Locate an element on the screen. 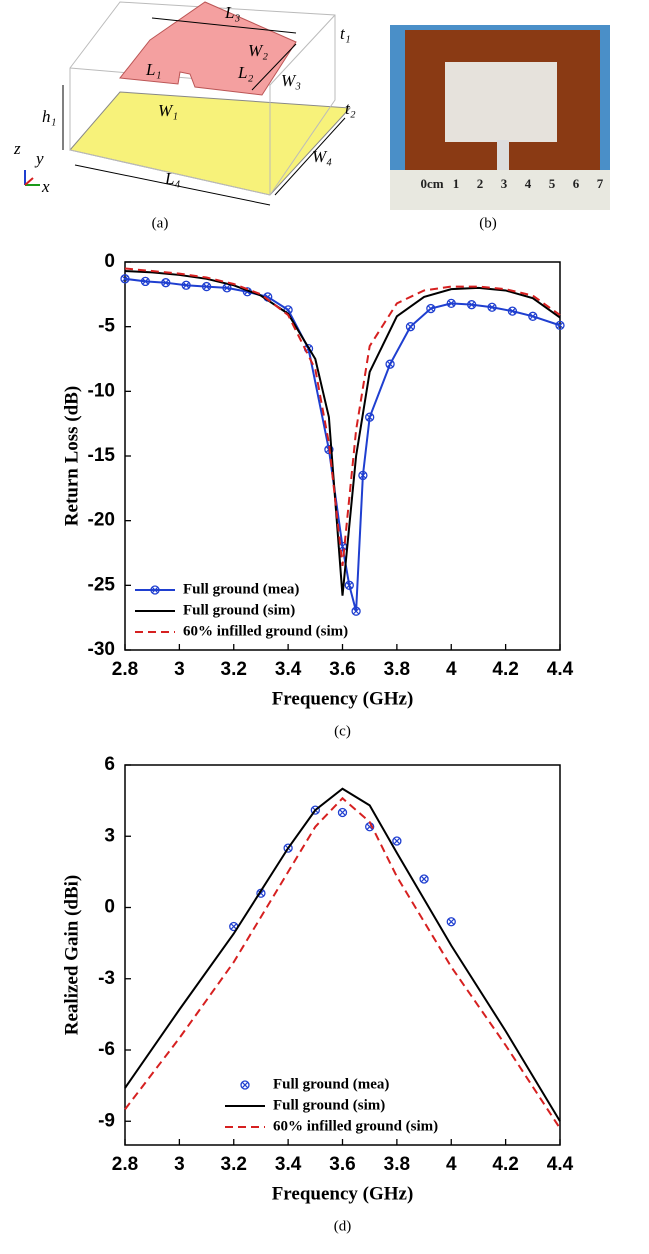 This screenshot has width=649, height=1254. ruler-label: 5 is located at coordinates (552, 183).